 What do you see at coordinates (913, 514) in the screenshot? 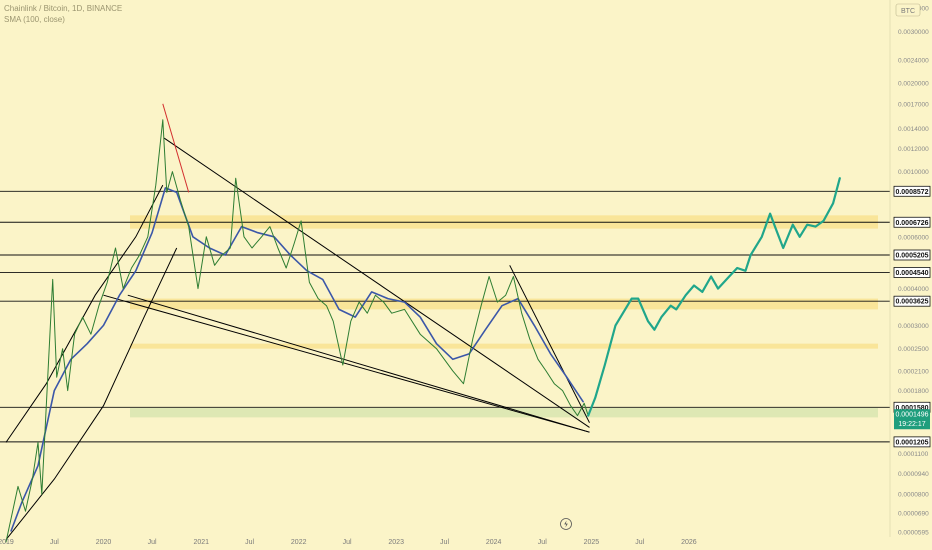
I see `price-tick-label: 0.0000690` at bounding box center [913, 514].